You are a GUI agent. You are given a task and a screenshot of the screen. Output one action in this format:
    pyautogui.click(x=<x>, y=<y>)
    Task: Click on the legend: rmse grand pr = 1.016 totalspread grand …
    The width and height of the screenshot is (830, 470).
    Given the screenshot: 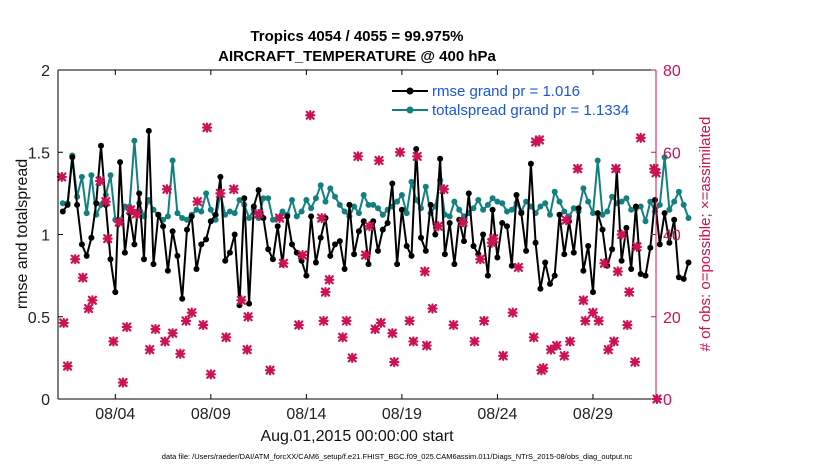 What is the action you would take?
    pyautogui.click(x=519, y=102)
    